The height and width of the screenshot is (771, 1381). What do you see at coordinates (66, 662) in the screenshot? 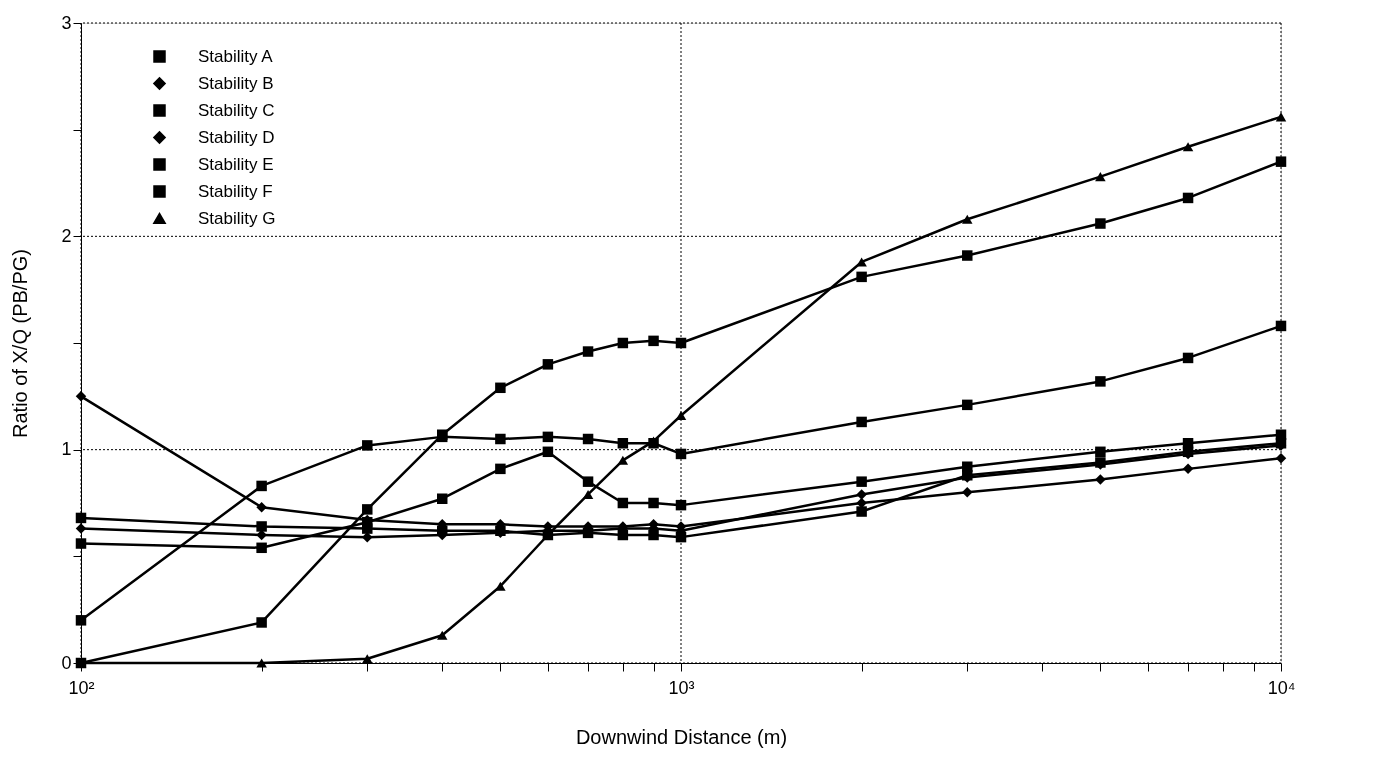
I see `y-tick-label: 0` at bounding box center [66, 662].